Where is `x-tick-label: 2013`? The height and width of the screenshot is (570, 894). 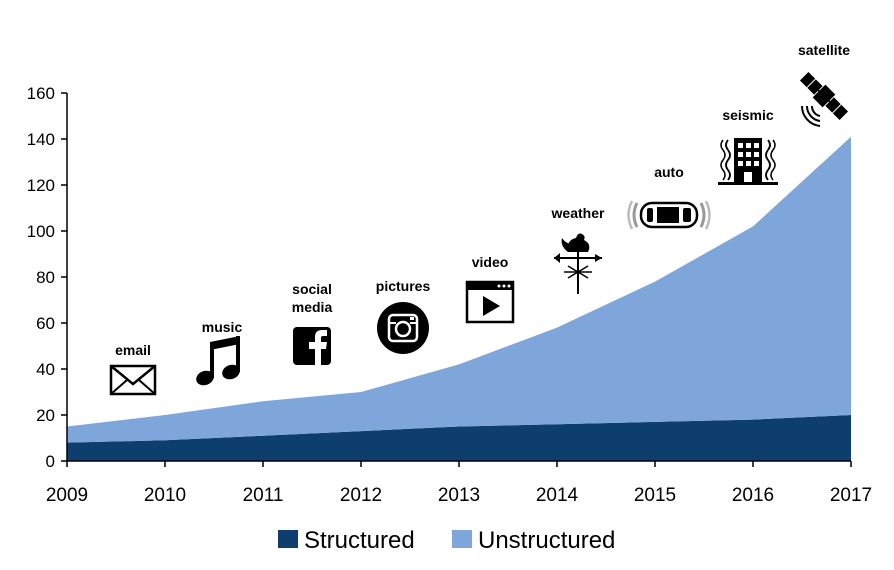
x-tick-label: 2013 is located at coordinates (459, 495).